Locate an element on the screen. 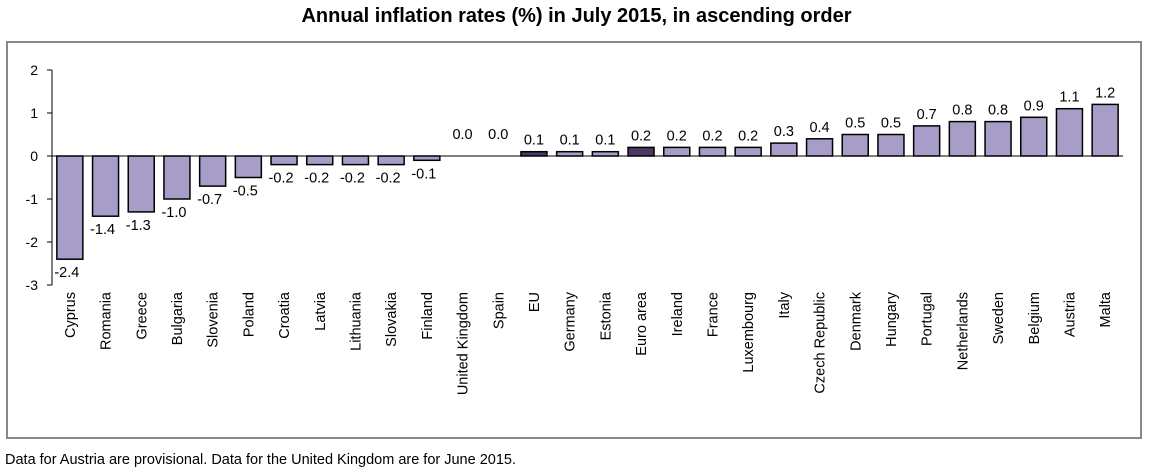 Image resolution: width=1153 pixels, height=474 pixels. y-tick-label: -3 is located at coordinates (32, 285).